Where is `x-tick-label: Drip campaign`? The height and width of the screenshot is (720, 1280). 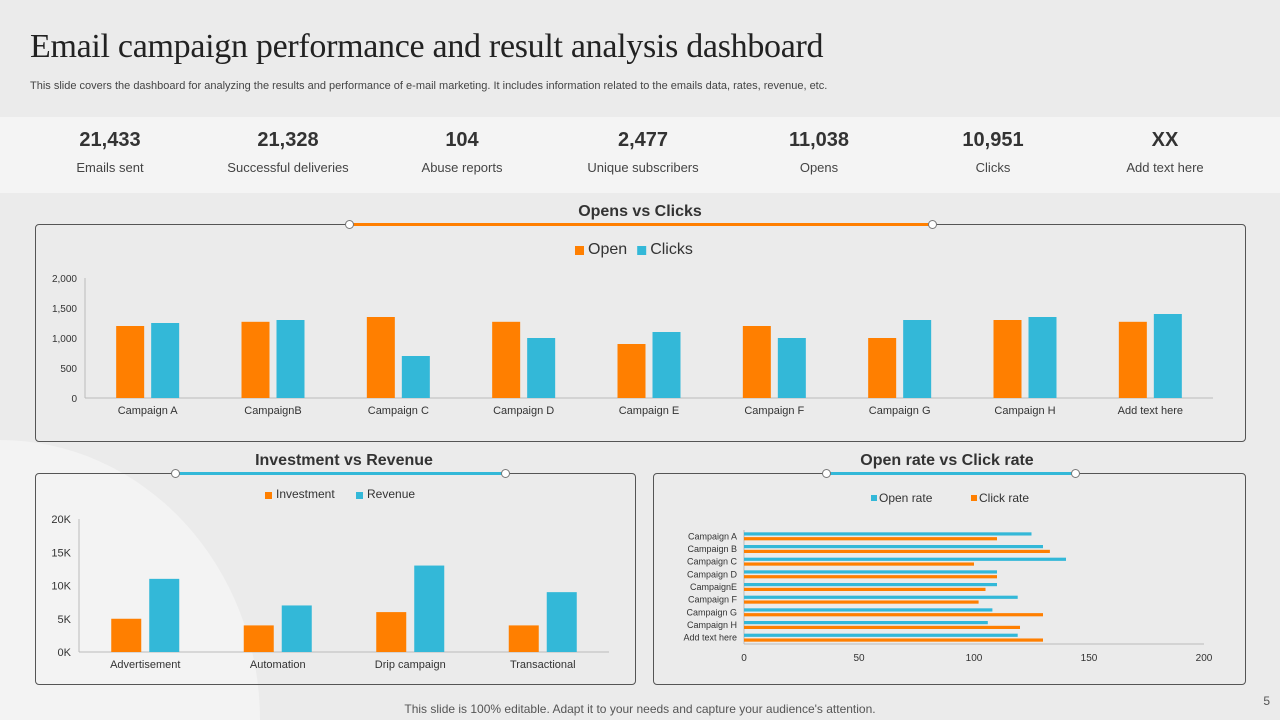
x-tick-label: Drip campaign is located at coordinates (410, 665).